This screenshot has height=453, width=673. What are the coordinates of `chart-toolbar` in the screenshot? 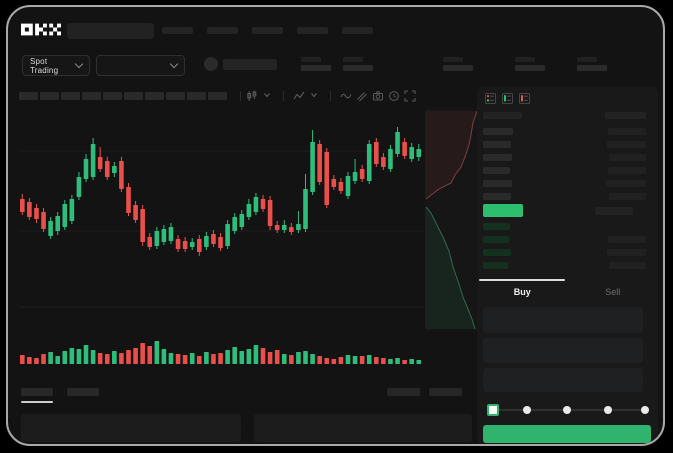 It's located at (217, 96).